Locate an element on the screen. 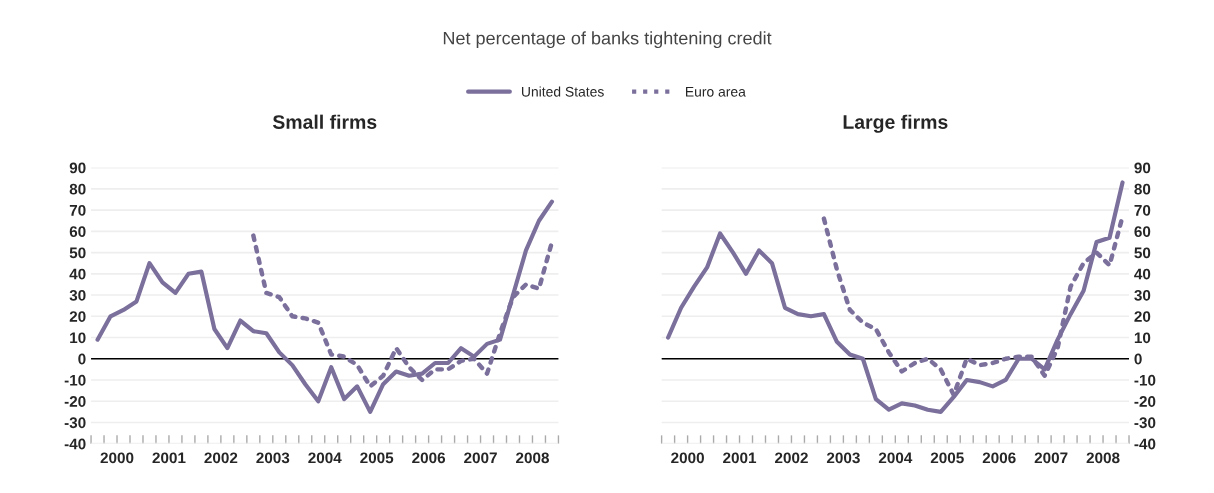 The image size is (1214, 493). legend-label: United States is located at coordinates (563, 91).